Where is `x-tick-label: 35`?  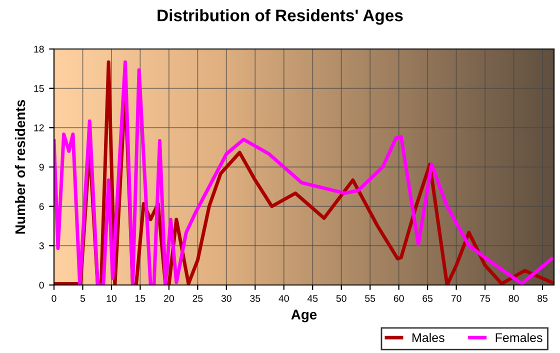
x-tick-label: 35 is located at coordinates (255, 298).